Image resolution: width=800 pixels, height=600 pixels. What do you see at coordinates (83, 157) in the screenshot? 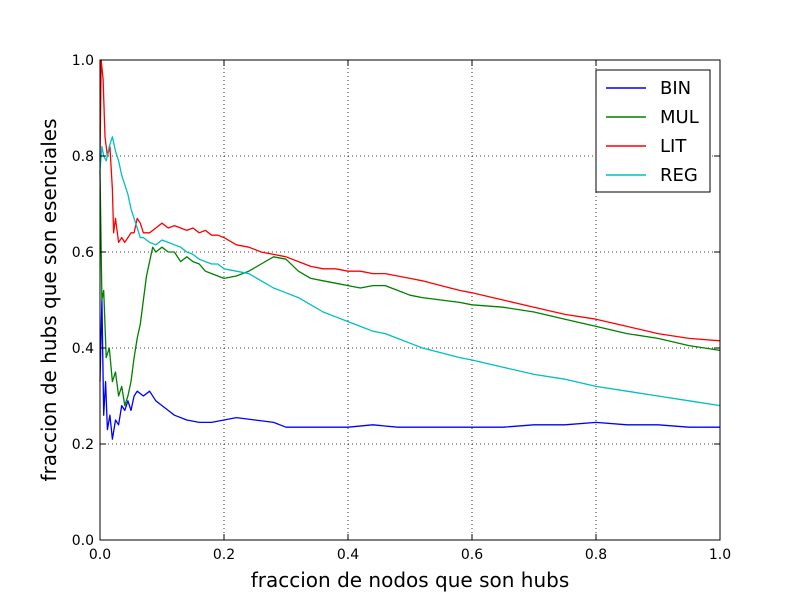
I see `y-tick-label: 0.8` at bounding box center [83, 157].